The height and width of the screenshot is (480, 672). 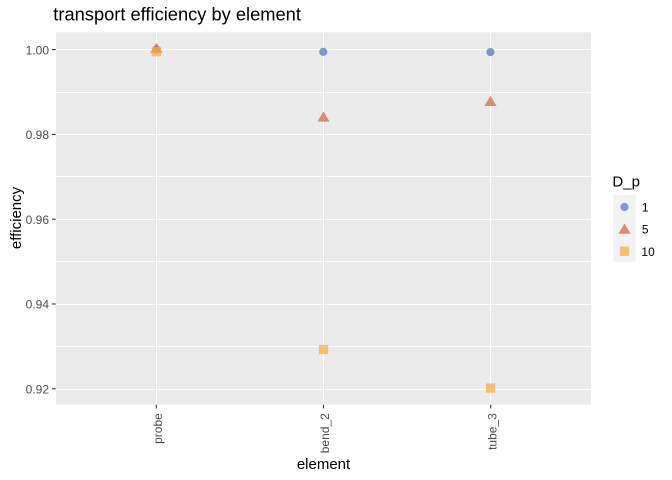 I want to click on svg-text: tube_3, so click(x=492, y=431).